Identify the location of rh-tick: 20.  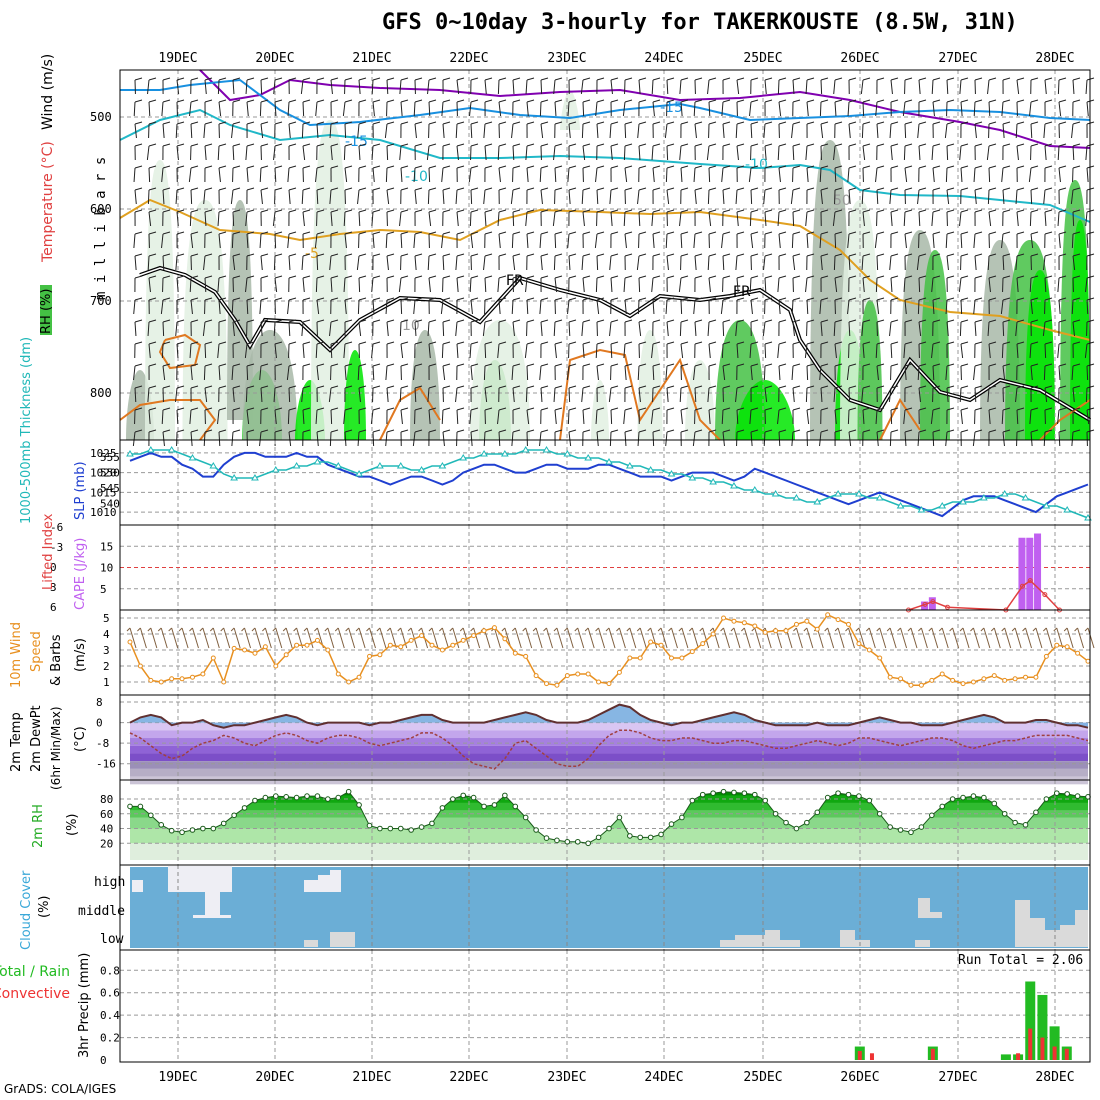
(106, 843).